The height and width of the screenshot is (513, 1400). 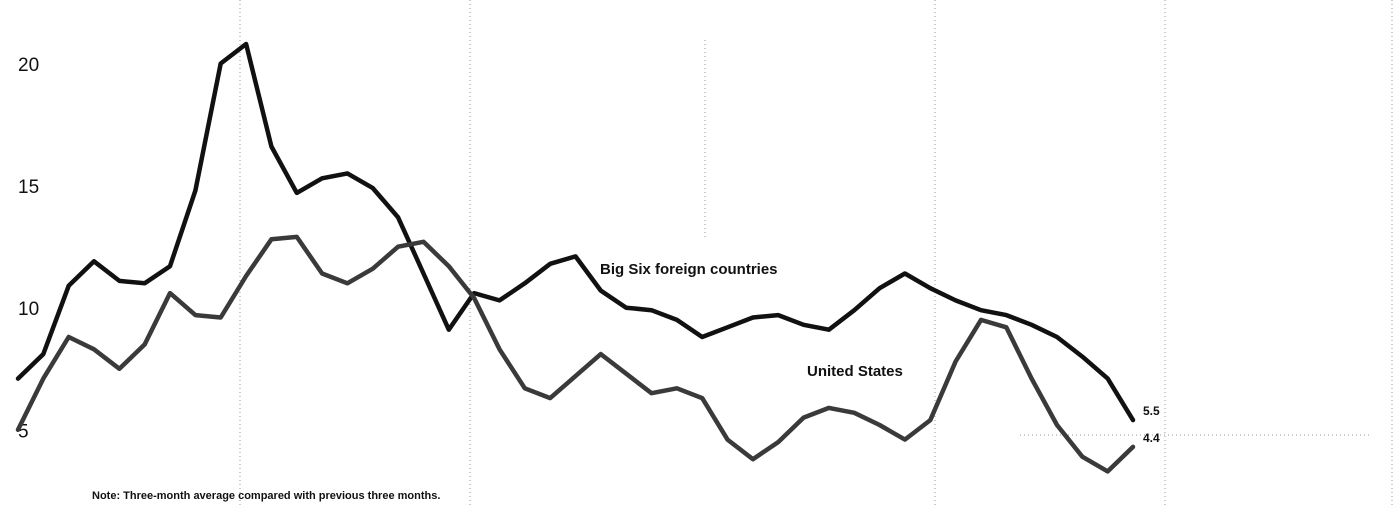 What do you see at coordinates (1151, 438) in the screenshot?
I see `end-value-label: 4.4` at bounding box center [1151, 438].